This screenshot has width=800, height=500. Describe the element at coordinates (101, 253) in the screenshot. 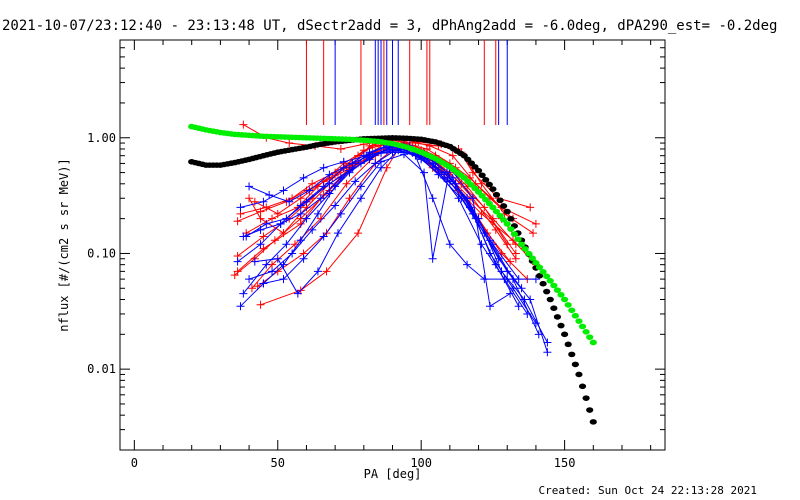

I see `y-tick-label: 0.10` at that location.